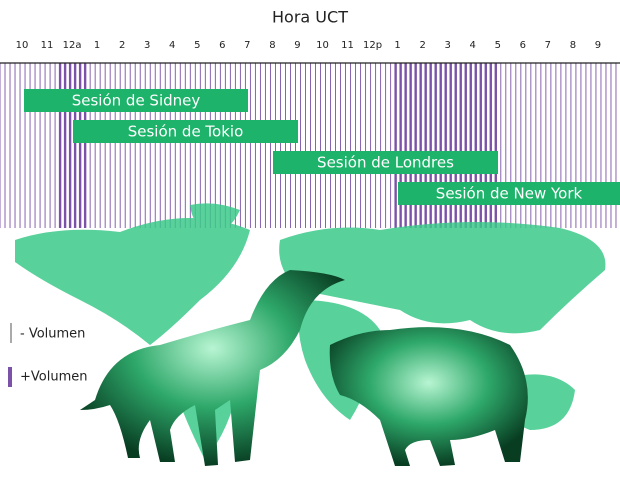  What do you see at coordinates (52, 334) in the screenshot?
I see `legend-low: - Volumen` at bounding box center [52, 334].